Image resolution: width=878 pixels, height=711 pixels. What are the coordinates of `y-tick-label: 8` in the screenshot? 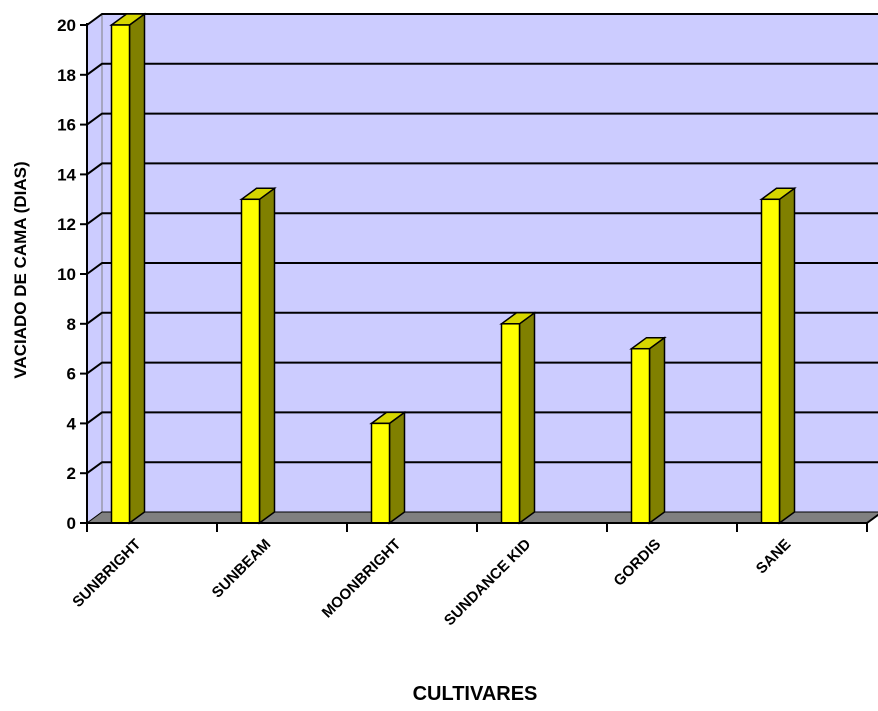 It's located at (71, 324).